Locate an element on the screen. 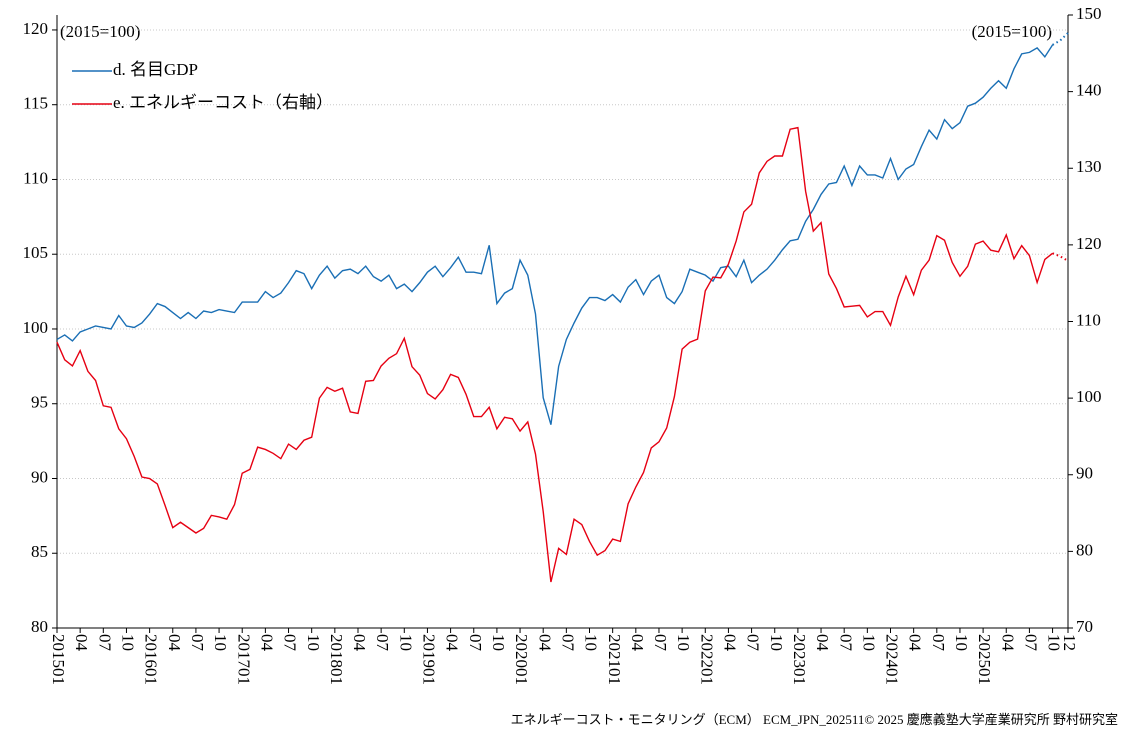 This screenshot has width=1126, height=733. y2-tick-label: 100 is located at coordinates (1089, 396).